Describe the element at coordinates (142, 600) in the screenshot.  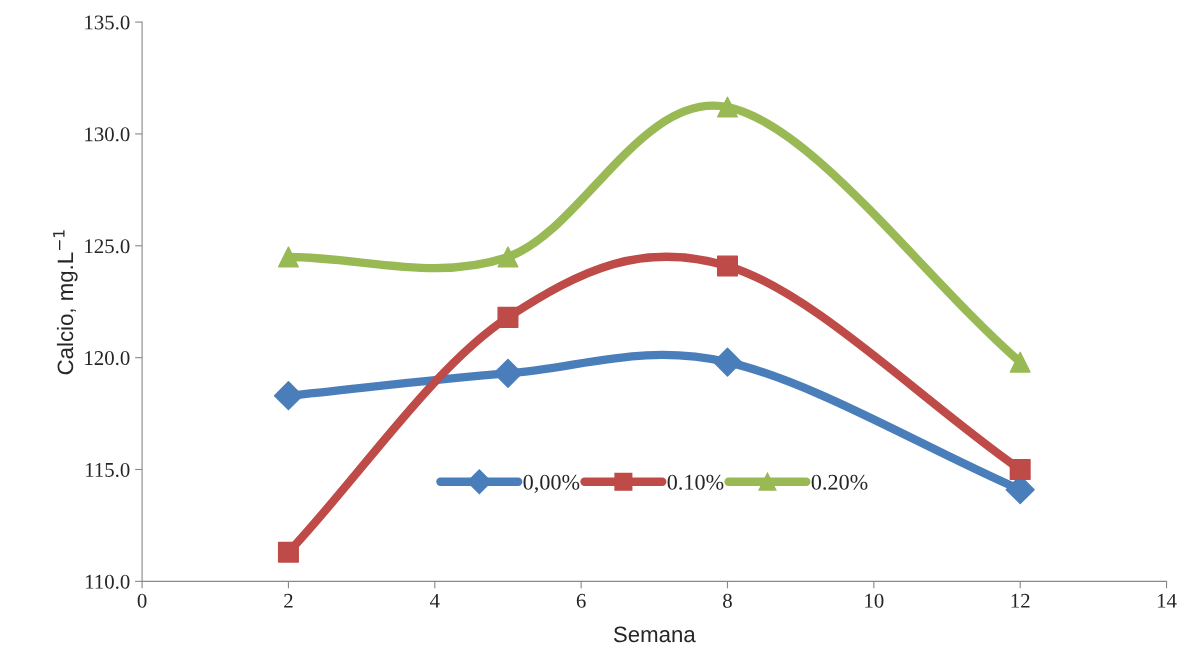
I see `x-tick-label: 0` at that location.